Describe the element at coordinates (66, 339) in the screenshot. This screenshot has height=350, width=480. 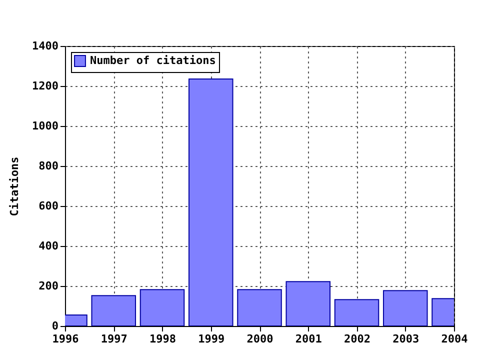
I see `x-tick-label: 1996` at that location.